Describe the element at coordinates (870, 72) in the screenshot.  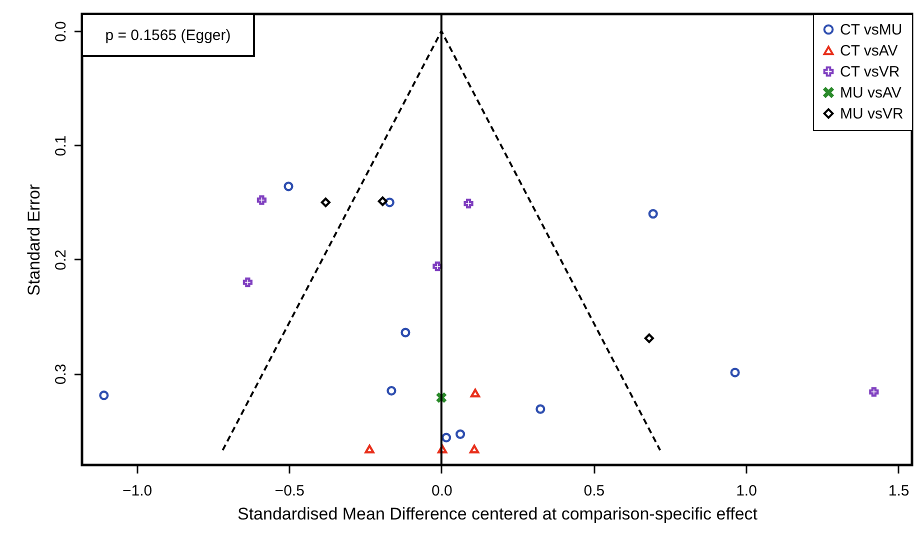
I see `legend-label: CT vsVR` at that location.